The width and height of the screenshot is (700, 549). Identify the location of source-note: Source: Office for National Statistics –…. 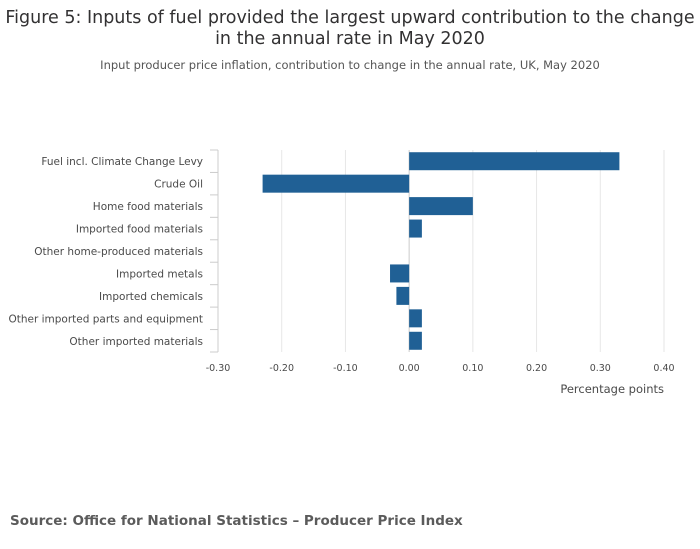
(236, 521).